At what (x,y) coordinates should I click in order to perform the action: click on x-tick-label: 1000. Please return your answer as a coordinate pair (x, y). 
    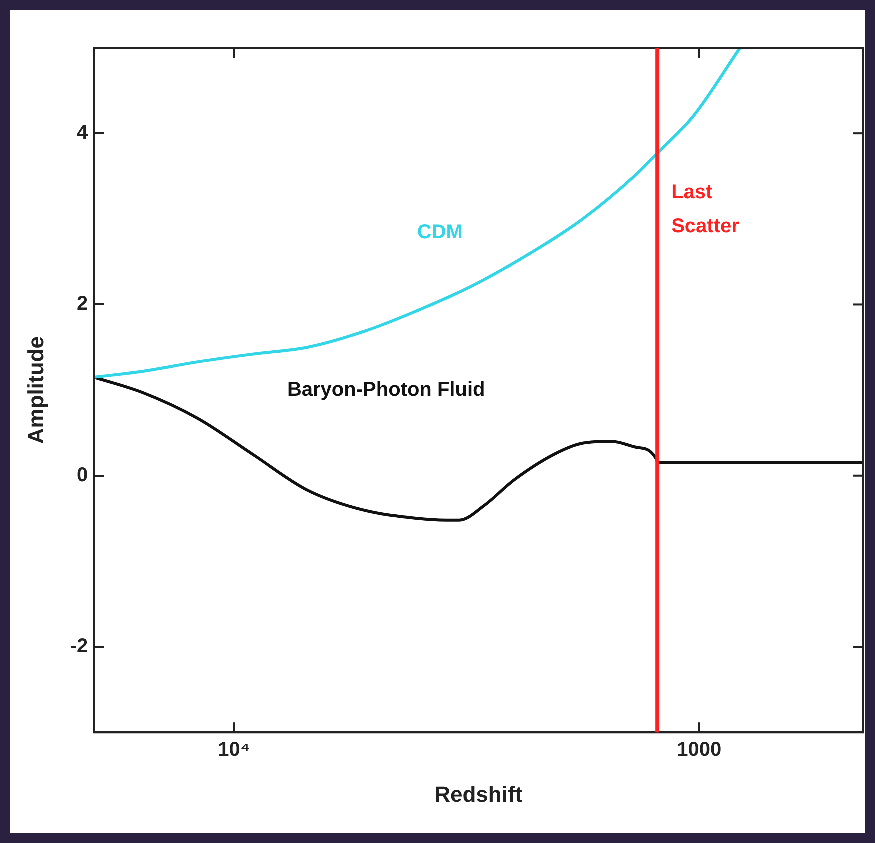
    Looking at the image, I should click on (699, 750).